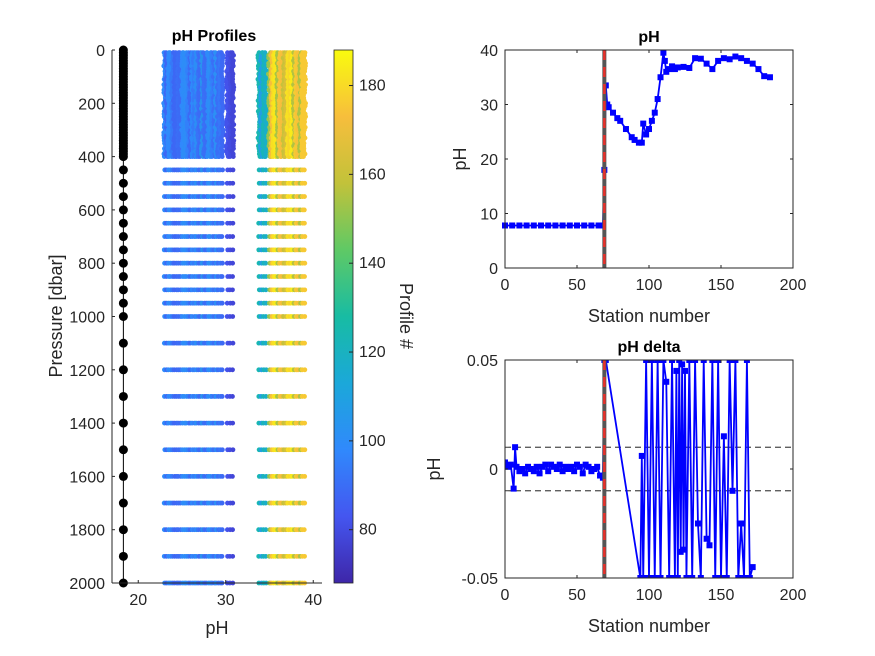 This screenshot has width=875, height=656. Describe the element at coordinates (649, 595) in the screenshot. I see `x-tick-label: 100` at that location.